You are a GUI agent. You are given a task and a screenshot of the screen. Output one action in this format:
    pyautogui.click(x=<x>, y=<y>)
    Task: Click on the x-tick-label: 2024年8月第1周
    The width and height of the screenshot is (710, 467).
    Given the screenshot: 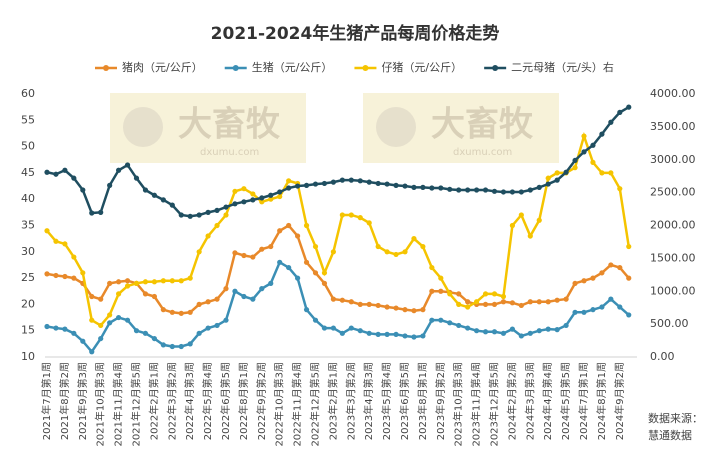 What is the action you would take?
    pyautogui.click(x=601, y=401)
    